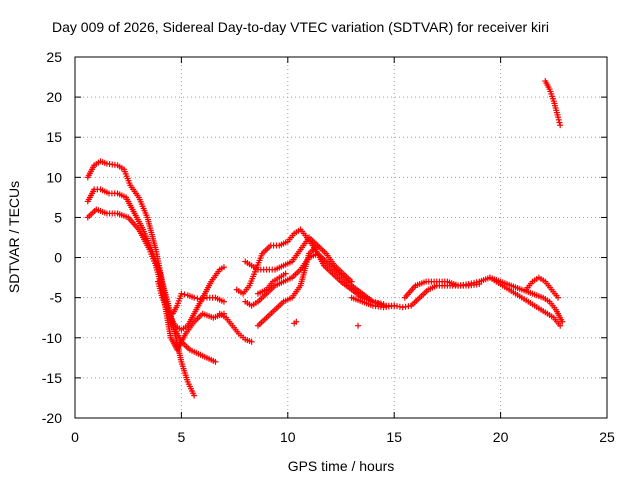 This screenshot has height=480, width=640. Describe the element at coordinates (56, 298) in the screenshot. I see `y-tick-label: -5` at that location.